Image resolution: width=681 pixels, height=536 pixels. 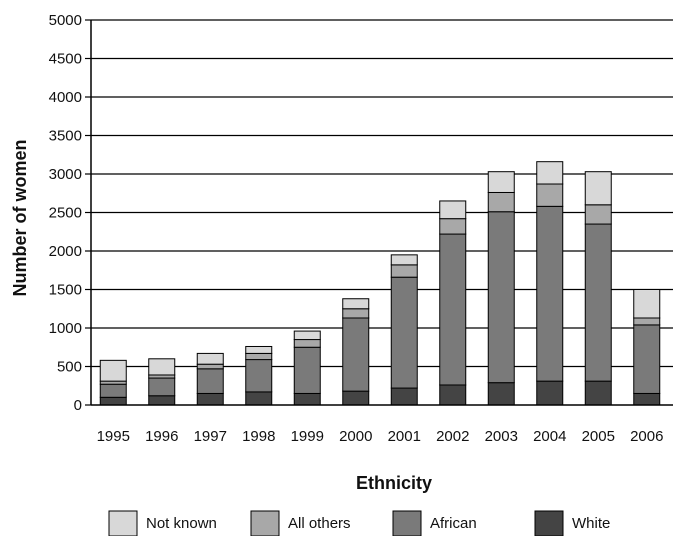 I want to click on y-tick-label: 3000, so click(x=65, y=174).